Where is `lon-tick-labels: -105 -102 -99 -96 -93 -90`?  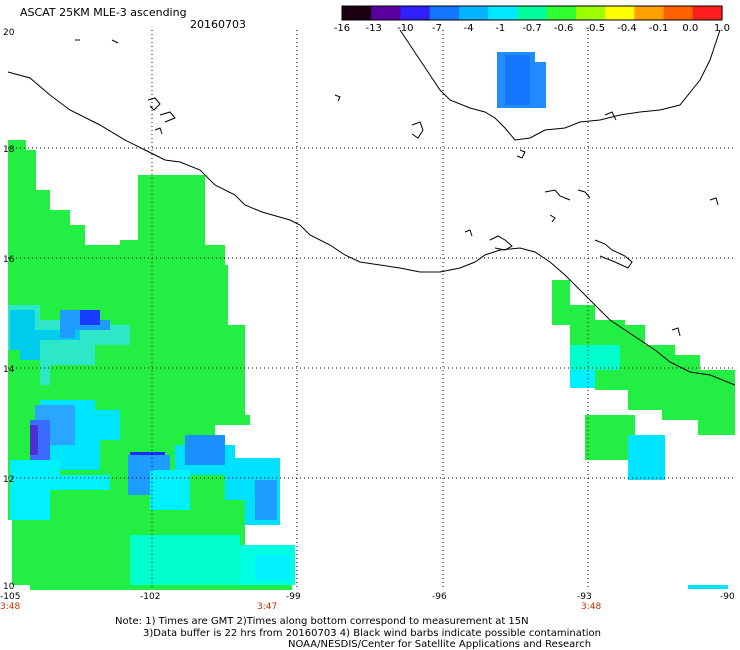
lon-tick-labels: -105 -102 -99 -96 -93 -90 is located at coordinates (367, 597).